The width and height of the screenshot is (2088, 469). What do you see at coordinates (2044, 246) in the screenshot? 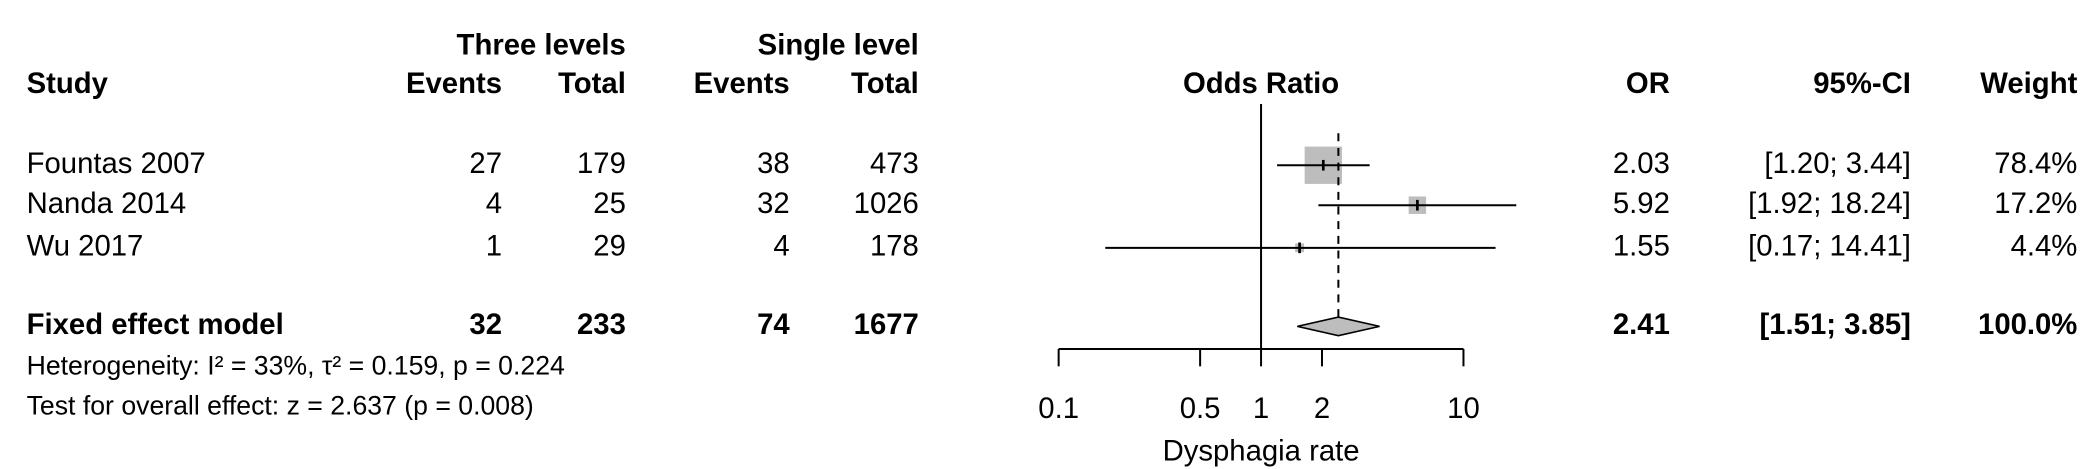
I see `cell: 4.4%` at bounding box center [2044, 246].